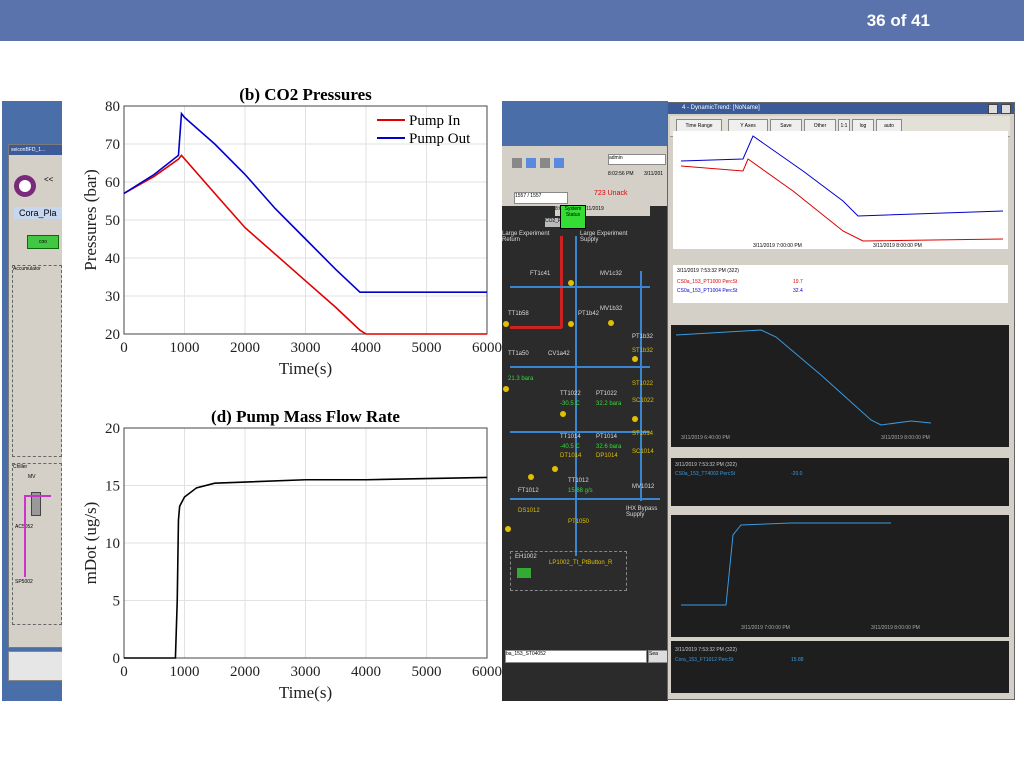 This screenshot has width=1024, height=768. I want to click on panel2-xlabel-2: 3/11/2019 8:00:00 PM, so click(905, 438).